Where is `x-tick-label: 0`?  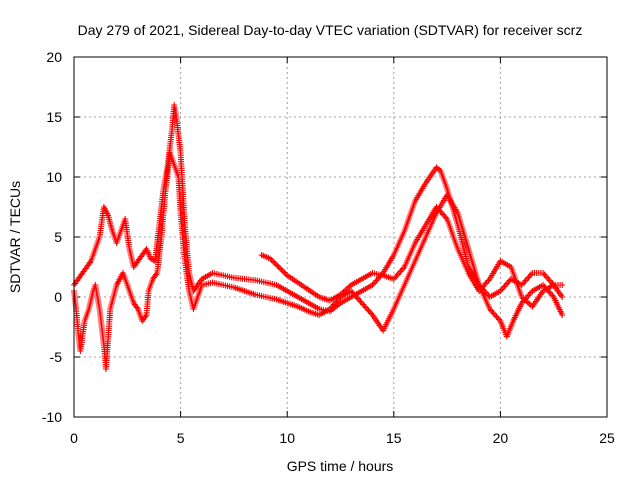 x-tick-label: 0 is located at coordinates (74, 438).